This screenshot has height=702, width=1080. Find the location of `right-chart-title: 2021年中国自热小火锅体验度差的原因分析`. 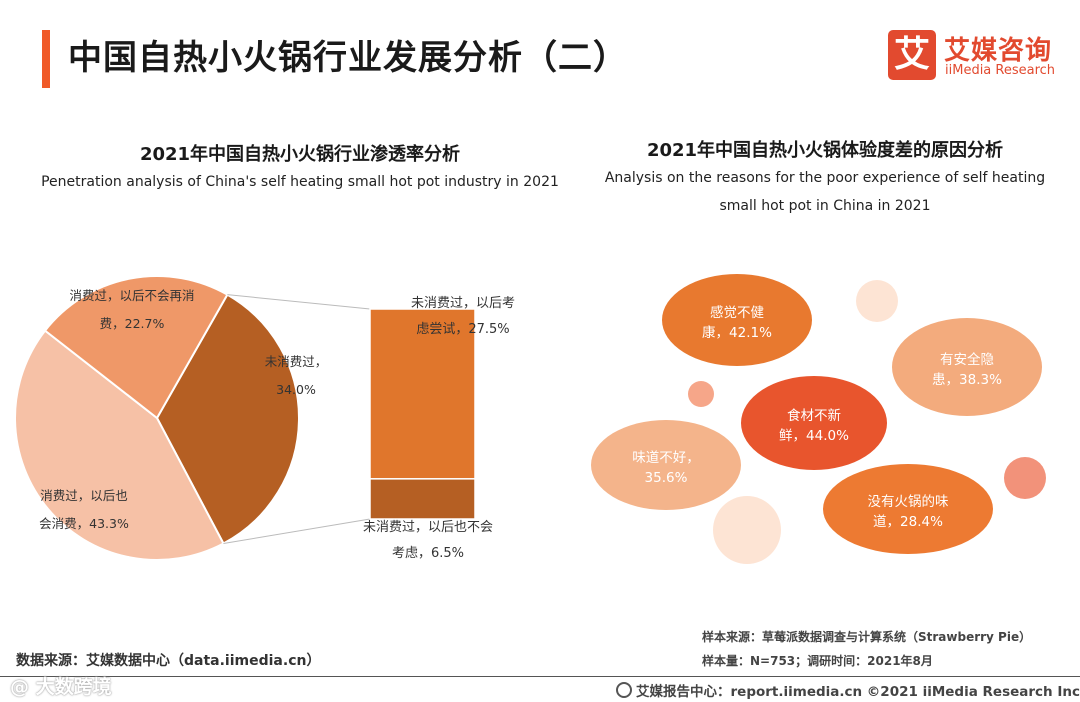

right-chart-title: 2021年中国自热小火锅体验度差的原因分析 is located at coordinates (825, 150).